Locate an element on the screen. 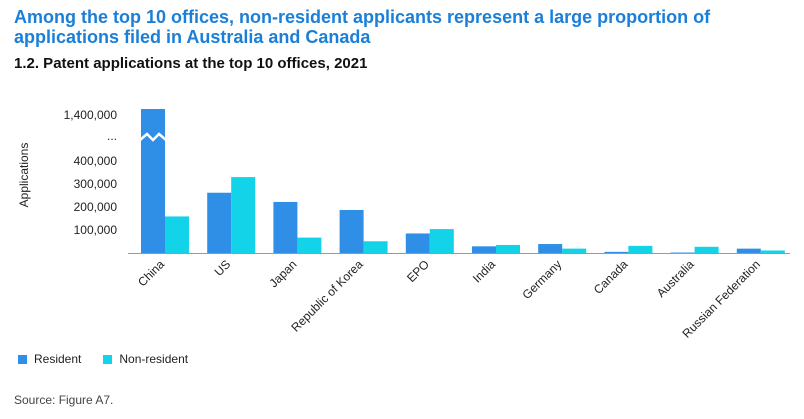 The height and width of the screenshot is (419, 804). x-tick-label: EPO is located at coordinates (418, 271).